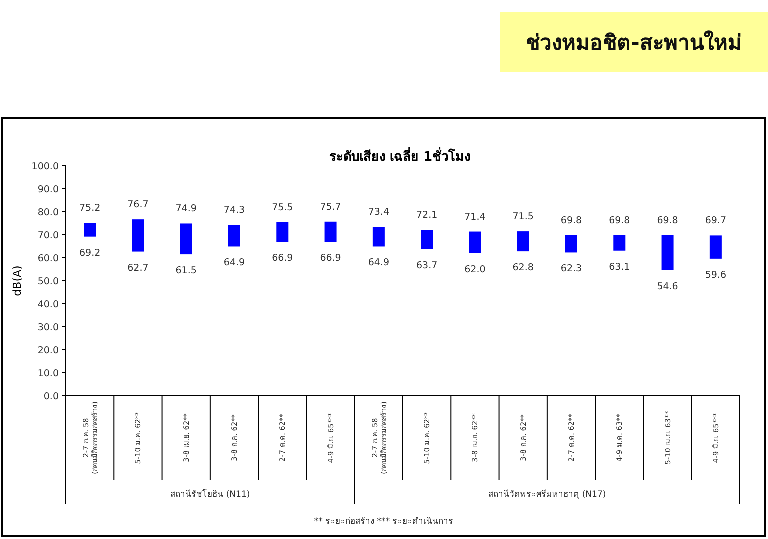  What do you see at coordinates (90, 253) in the screenshot?
I see `annotation: 69.2` at bounding box center [90, 253].